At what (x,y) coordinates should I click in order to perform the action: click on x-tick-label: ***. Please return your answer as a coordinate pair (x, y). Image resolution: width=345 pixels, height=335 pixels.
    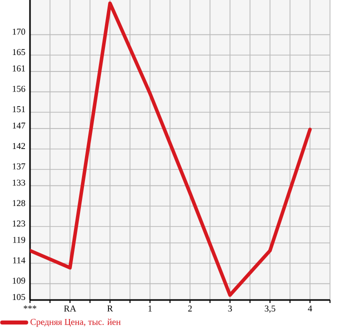
    Looking at the image, I should click on (30, 307).